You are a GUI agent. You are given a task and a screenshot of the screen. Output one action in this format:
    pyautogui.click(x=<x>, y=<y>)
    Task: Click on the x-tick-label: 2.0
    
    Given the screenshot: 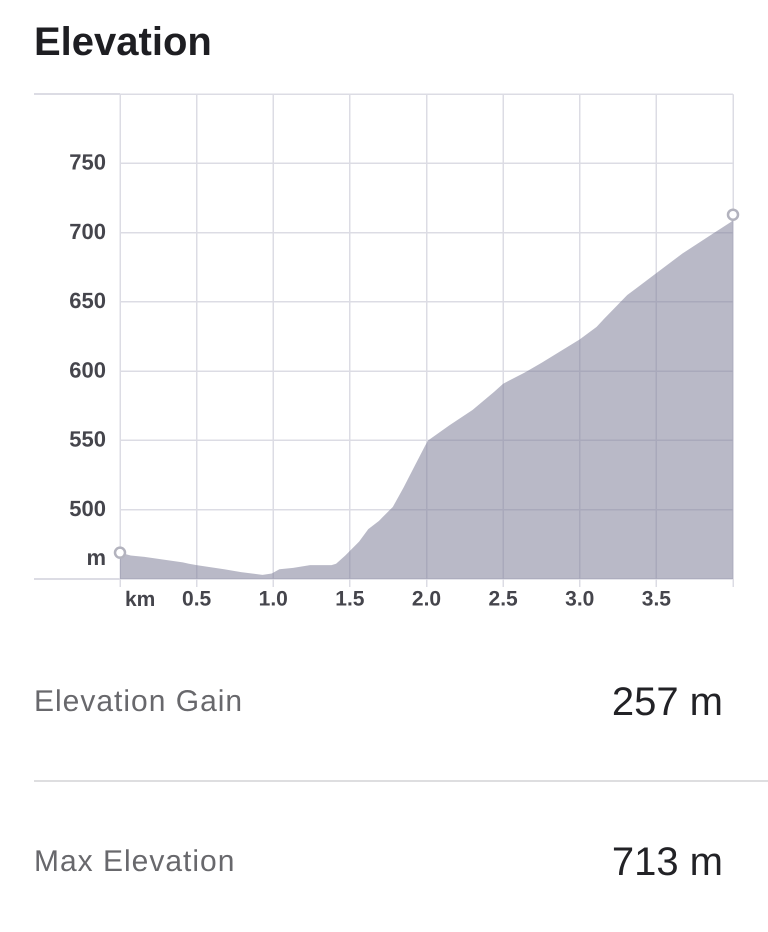 What is the action you would take?
    pyautogui.click(x=427, y=598)
    